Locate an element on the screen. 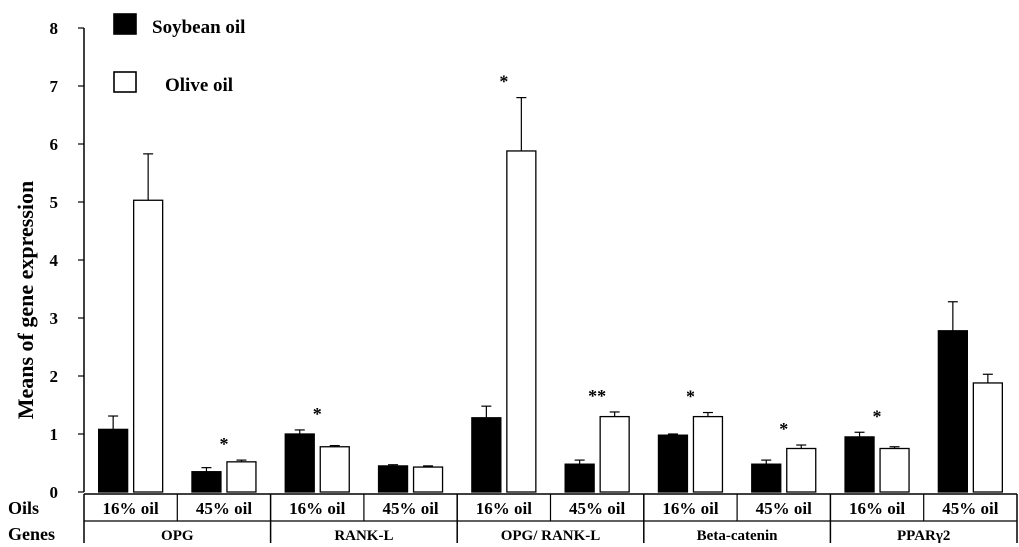  legend-label: Olive oil is located at coordinates (199, 85).